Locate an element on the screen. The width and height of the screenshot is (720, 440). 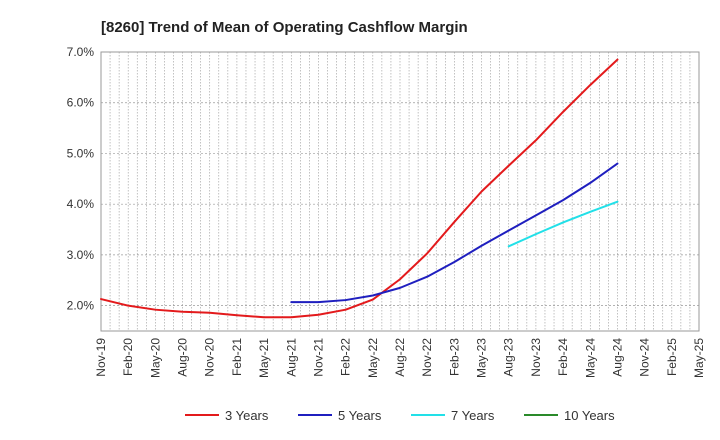
y-tick-label: 3.0% is located at coordinates (81, 255).